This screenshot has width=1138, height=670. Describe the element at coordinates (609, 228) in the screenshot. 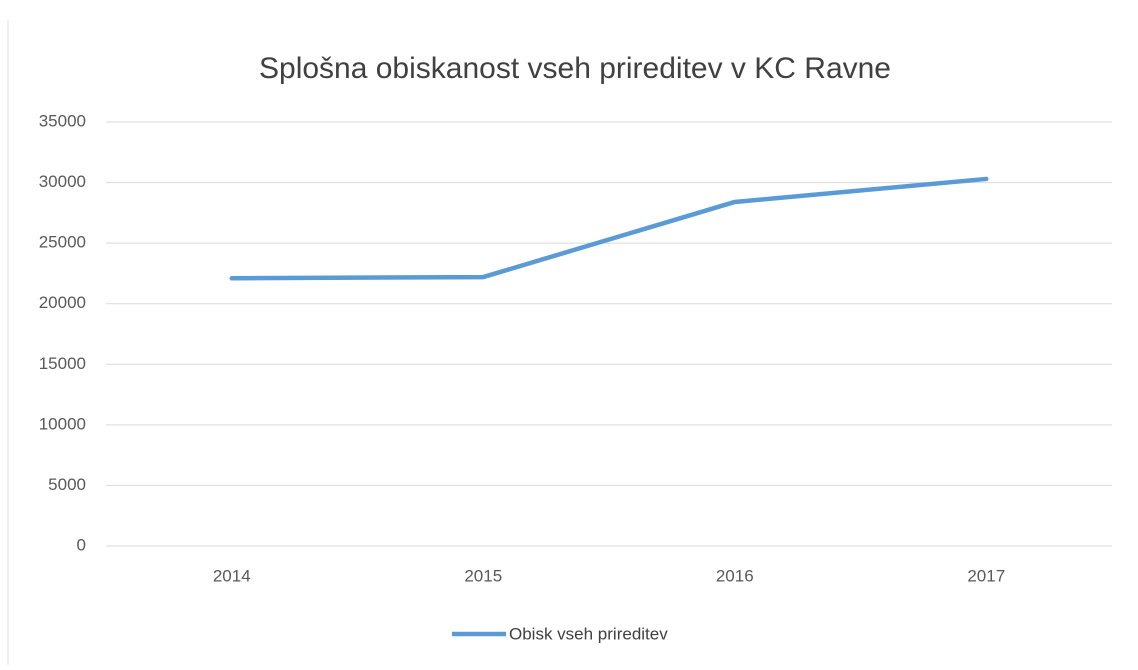

I see `data-line` at that location.